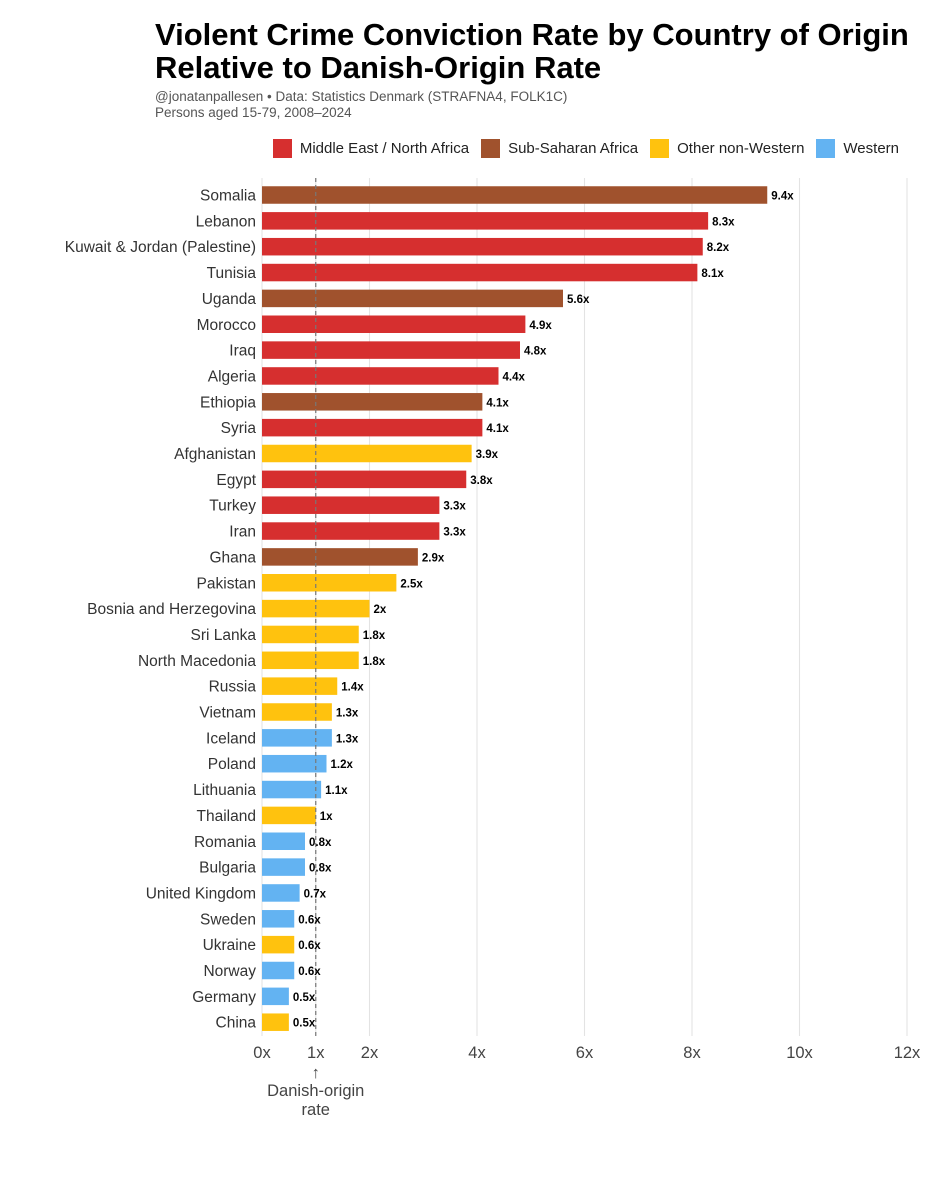 This screenshot has height=1200, width=943. Describe the element at coordinates (485, 221) in the screenshot. I see `bar-lebanon` at that location.